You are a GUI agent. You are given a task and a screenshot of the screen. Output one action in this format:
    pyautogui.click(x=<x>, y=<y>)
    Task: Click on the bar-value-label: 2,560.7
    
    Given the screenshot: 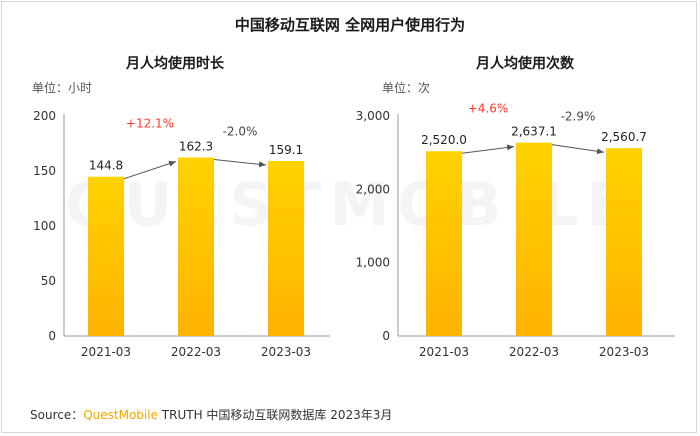 What is the action you would take?
    pyautogui.click(x=624, y=137)
    